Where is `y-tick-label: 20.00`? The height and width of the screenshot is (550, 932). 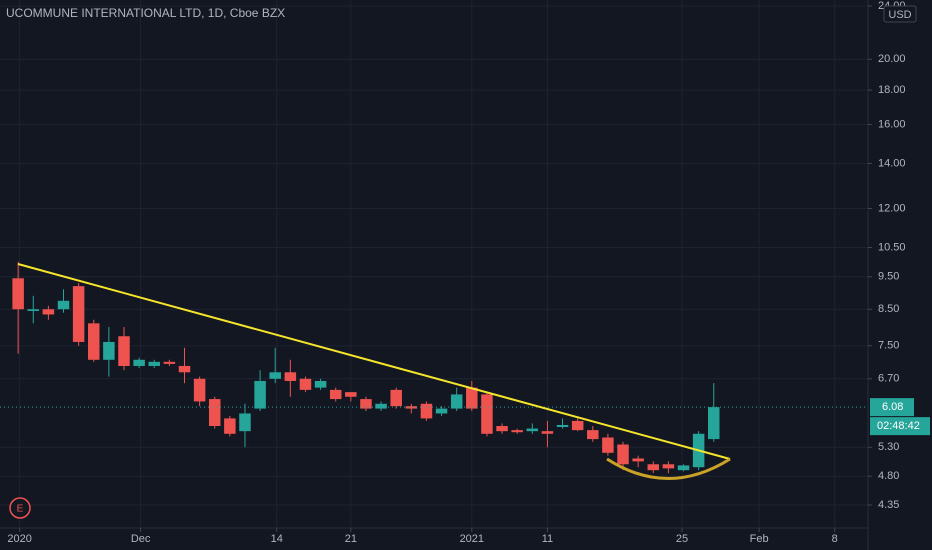
y-tick-label: 20.00 is located at coordinates (892, 59).